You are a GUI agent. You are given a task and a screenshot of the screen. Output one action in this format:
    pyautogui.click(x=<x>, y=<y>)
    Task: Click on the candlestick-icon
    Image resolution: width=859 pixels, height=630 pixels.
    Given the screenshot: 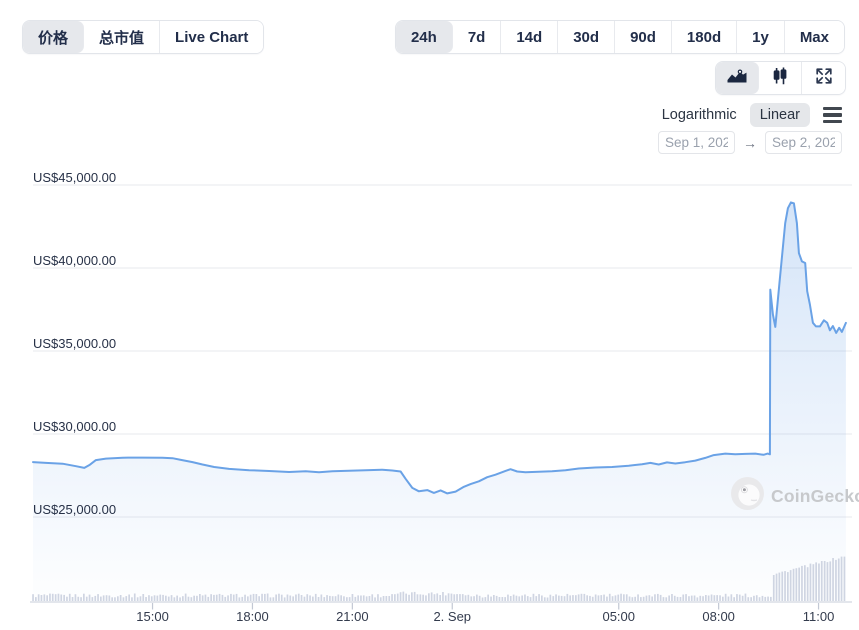 What is the action you would take?
    pyautogui.click(x=780, y=78)
    